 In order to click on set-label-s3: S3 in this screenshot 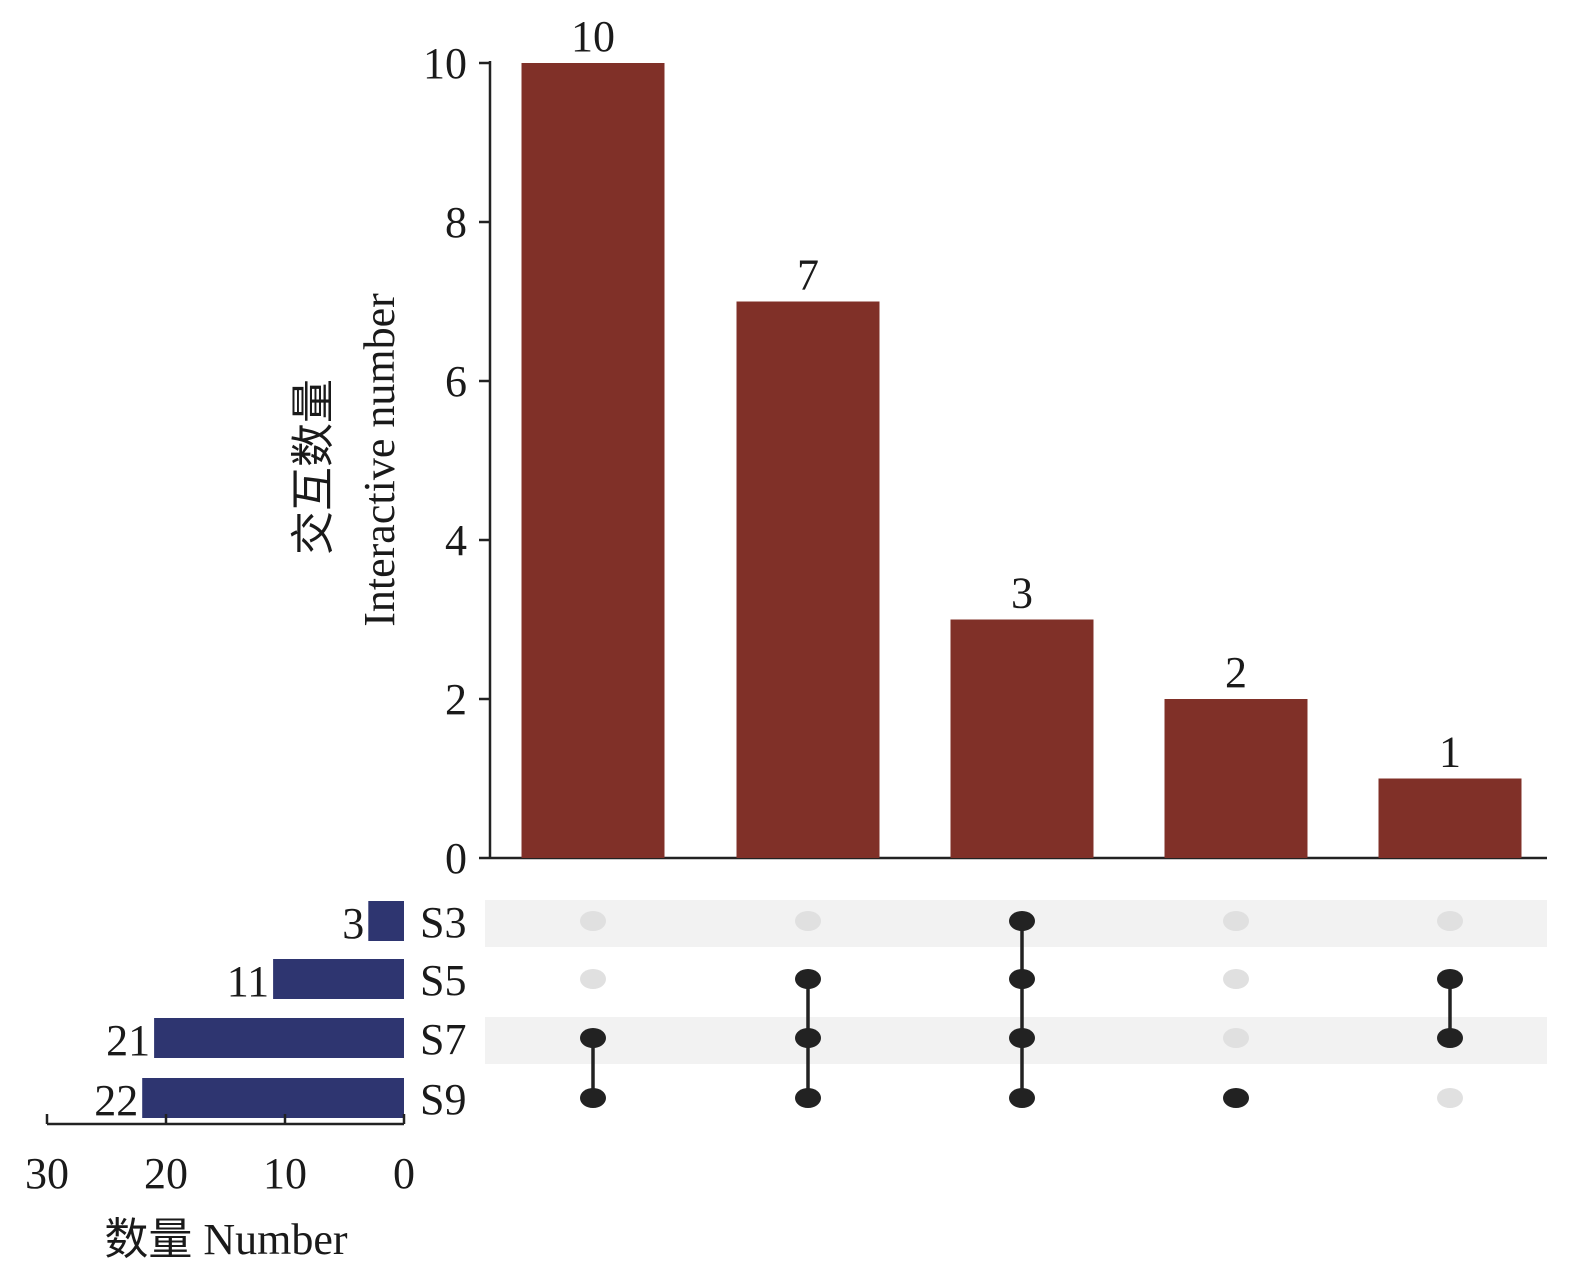, I will do `click(443, 922)`.